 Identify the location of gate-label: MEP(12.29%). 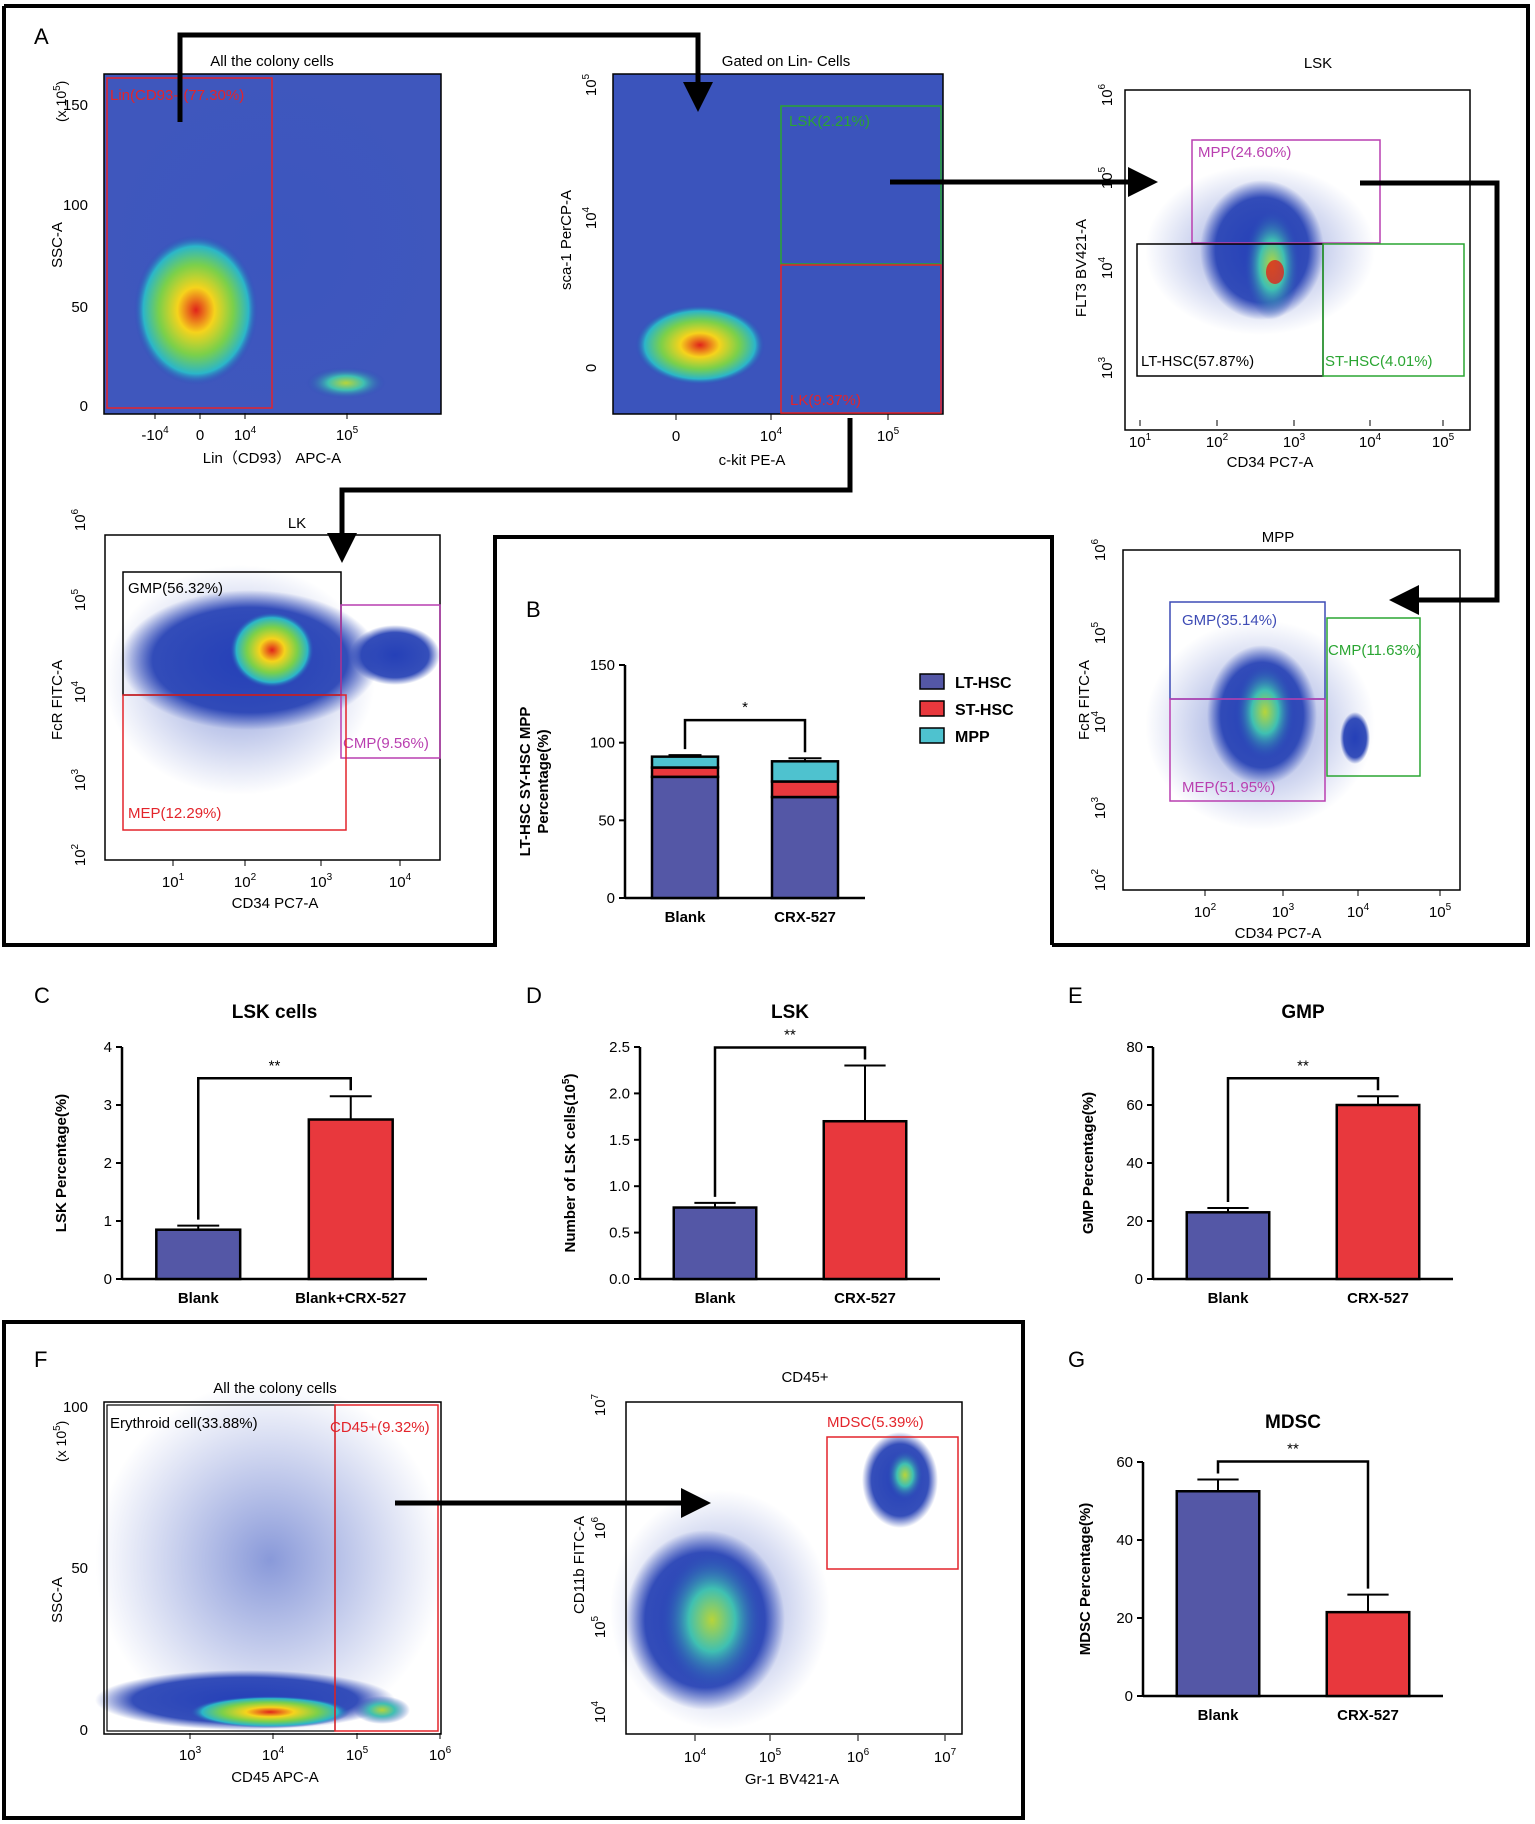
(174, 813).